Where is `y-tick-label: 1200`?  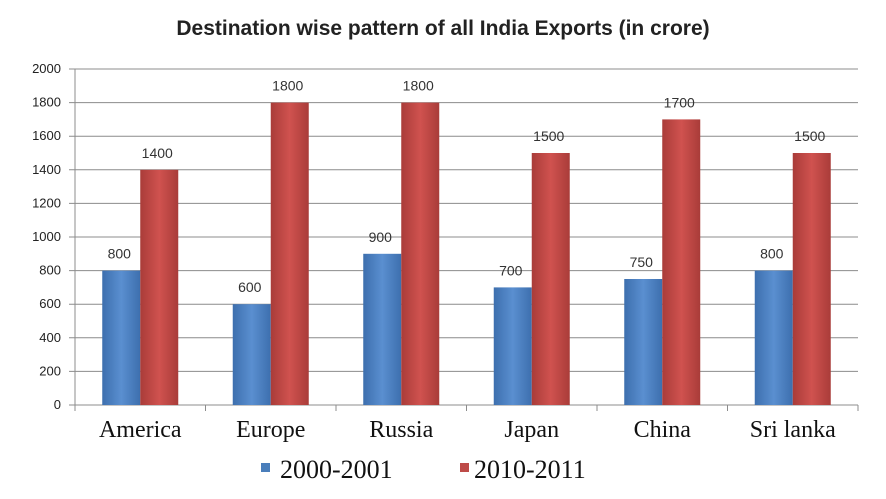
y-tick-label: 1200 is located at coordinates (46, 202).